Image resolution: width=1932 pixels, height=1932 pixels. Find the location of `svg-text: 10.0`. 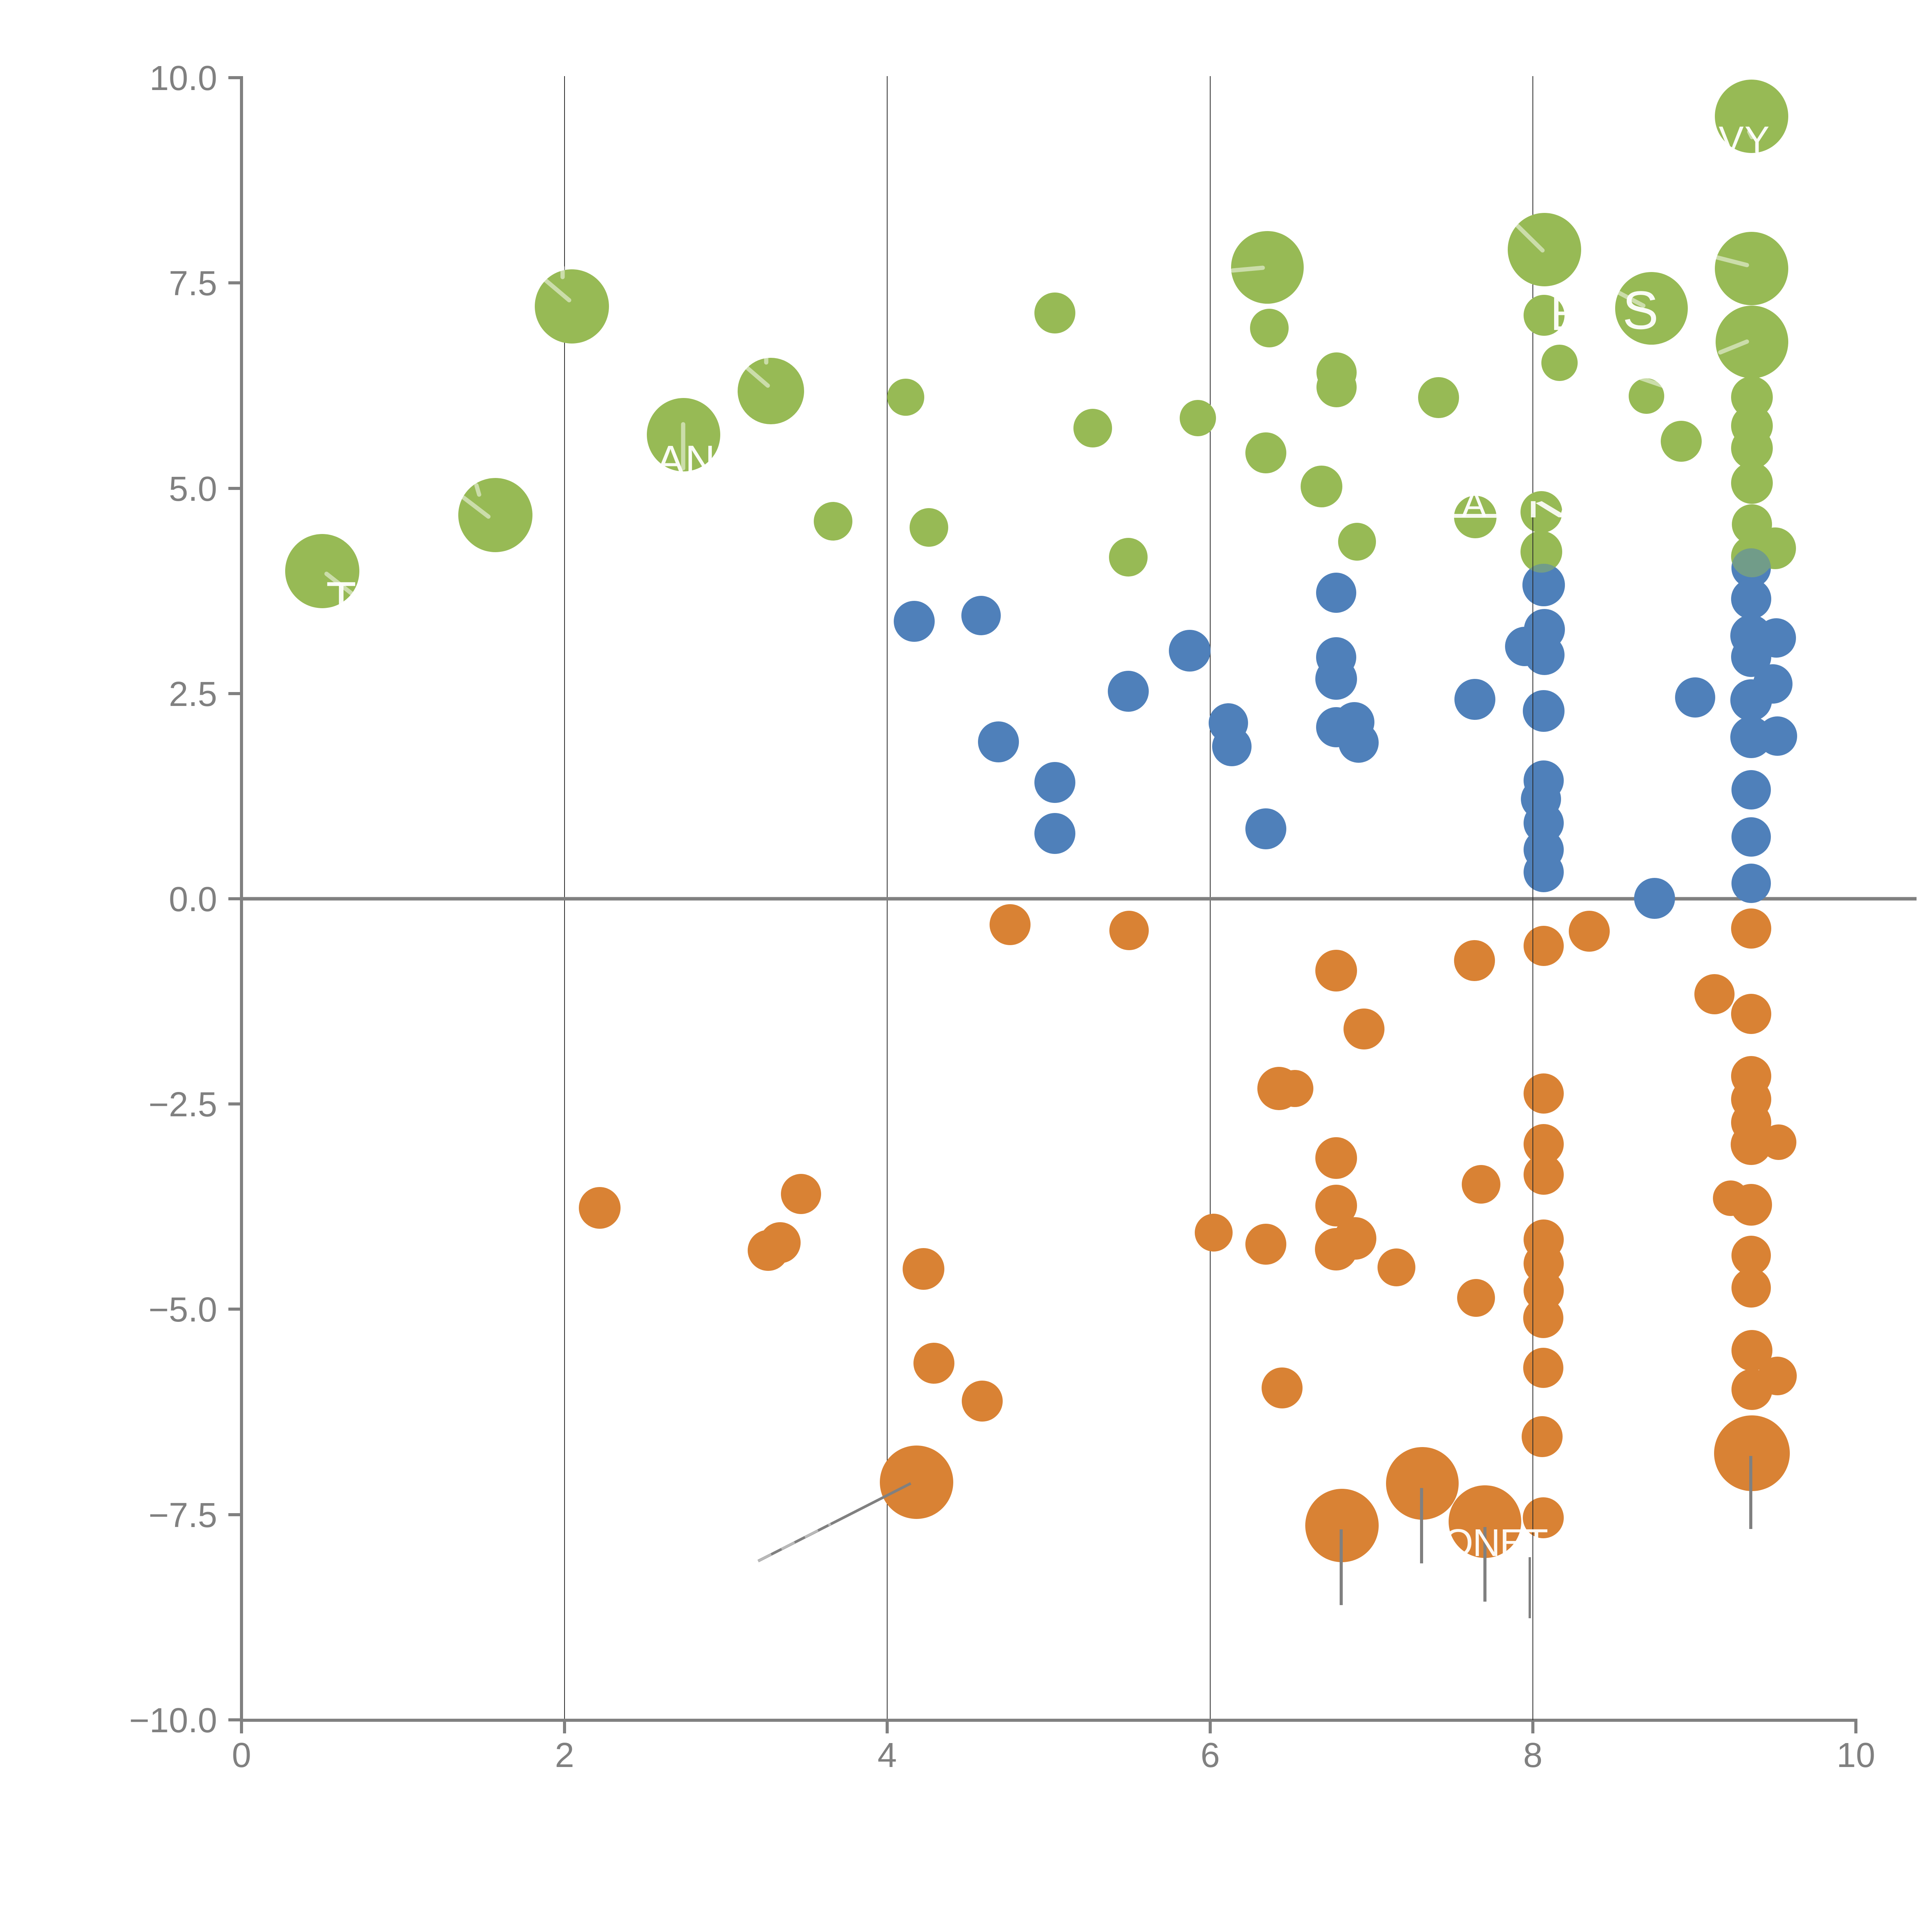

svg-text: 10.0 is located at coordinates (184, 78).